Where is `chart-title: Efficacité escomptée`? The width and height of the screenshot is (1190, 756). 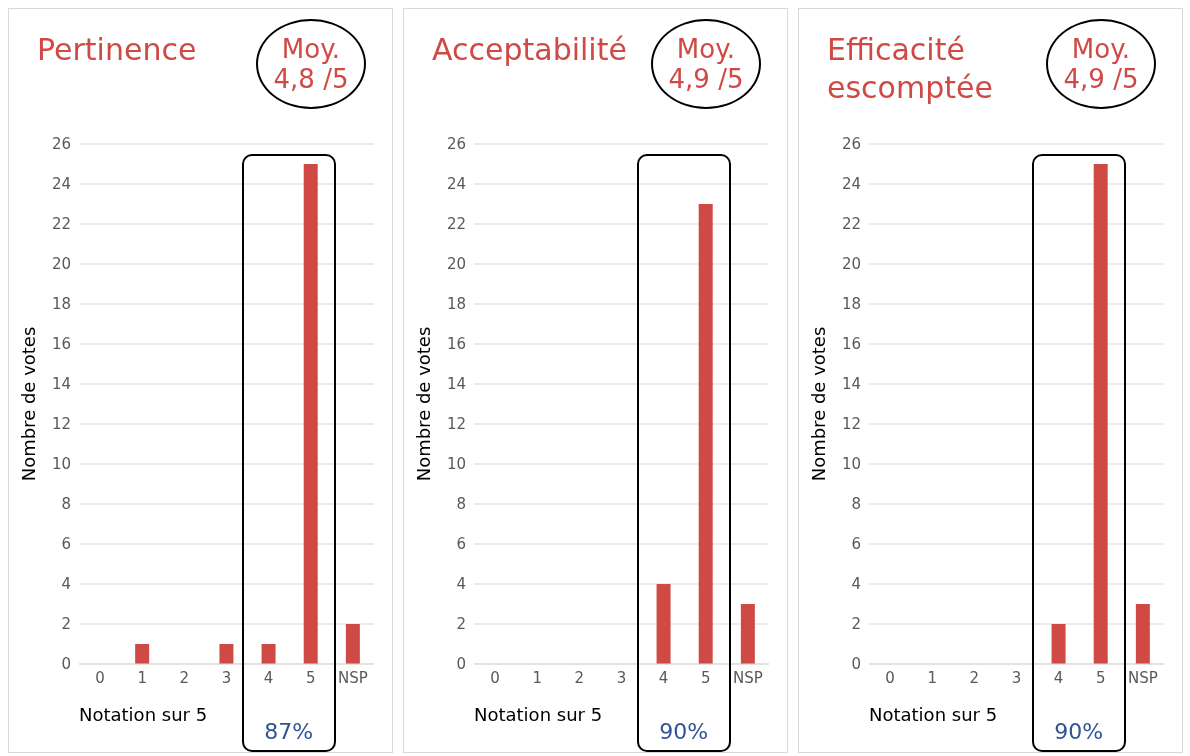 chart-title: Efficacité escomptée is located at coordinates (910, 69).